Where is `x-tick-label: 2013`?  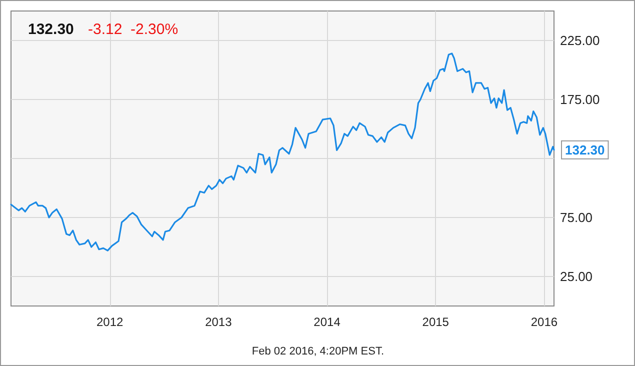
x-tick-label: 2013 is located at coordinates (218, 322).